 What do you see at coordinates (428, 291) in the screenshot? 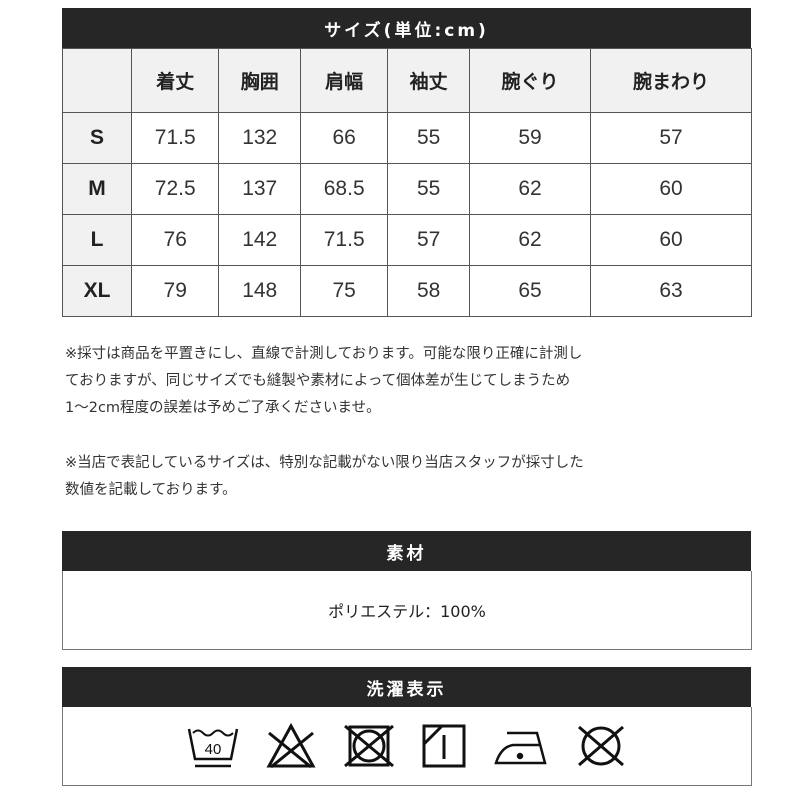
I see `table-cell: 58` at bounding box center [428, 291].